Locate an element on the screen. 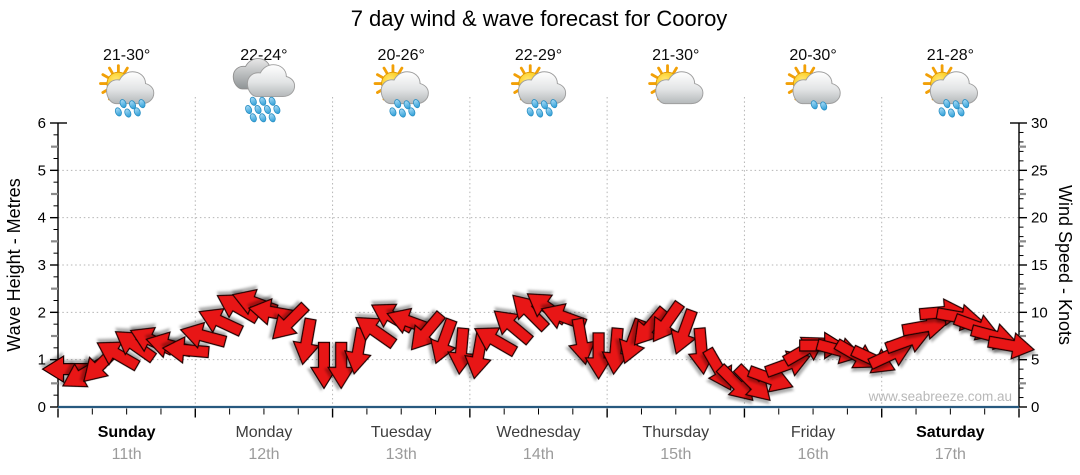 This screenshot has width=1080, height=475. day-name-label: Monday is located at coordinates (263, 432).